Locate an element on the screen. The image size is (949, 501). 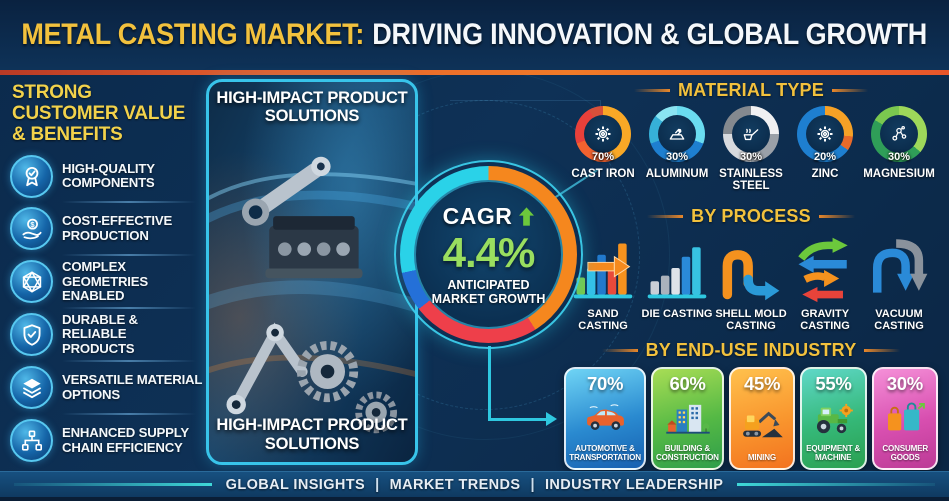
by-process-heading-text: BY PROCESS is located at coordinates (751, 216).